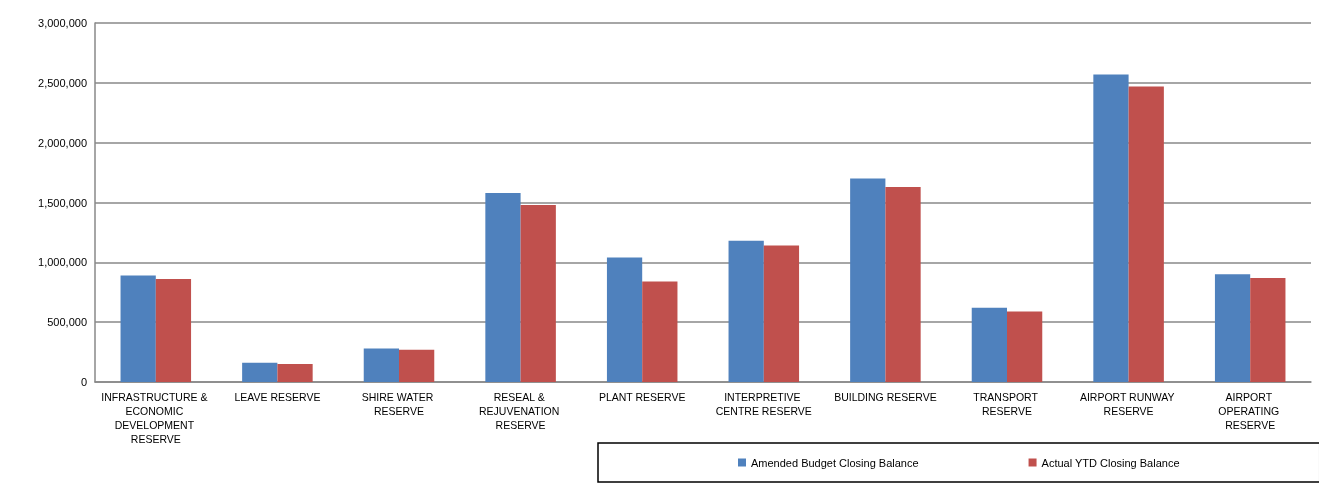 This screenshot has width=1327, height=495. I want to click on x-tick-label: TRANSPORT RESERVE, so click(1007, 404).